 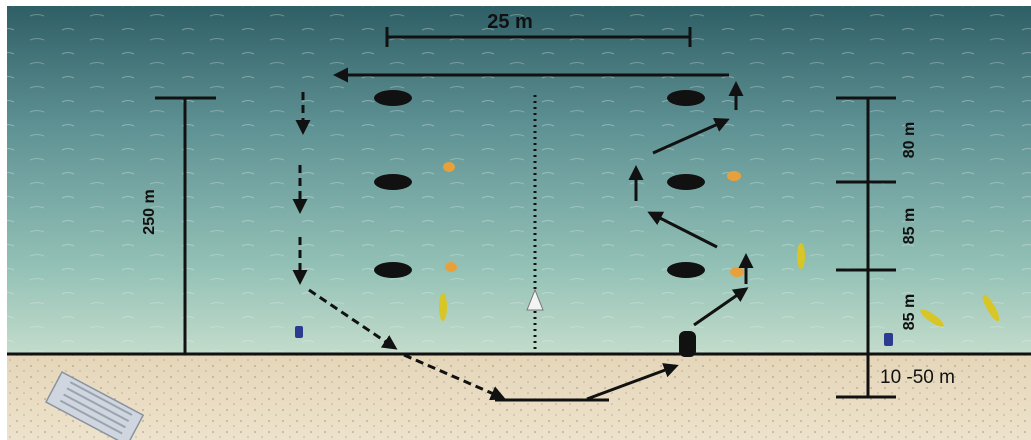 I want to click on segment-label-2: 85 m, so click(x=909, y=226).